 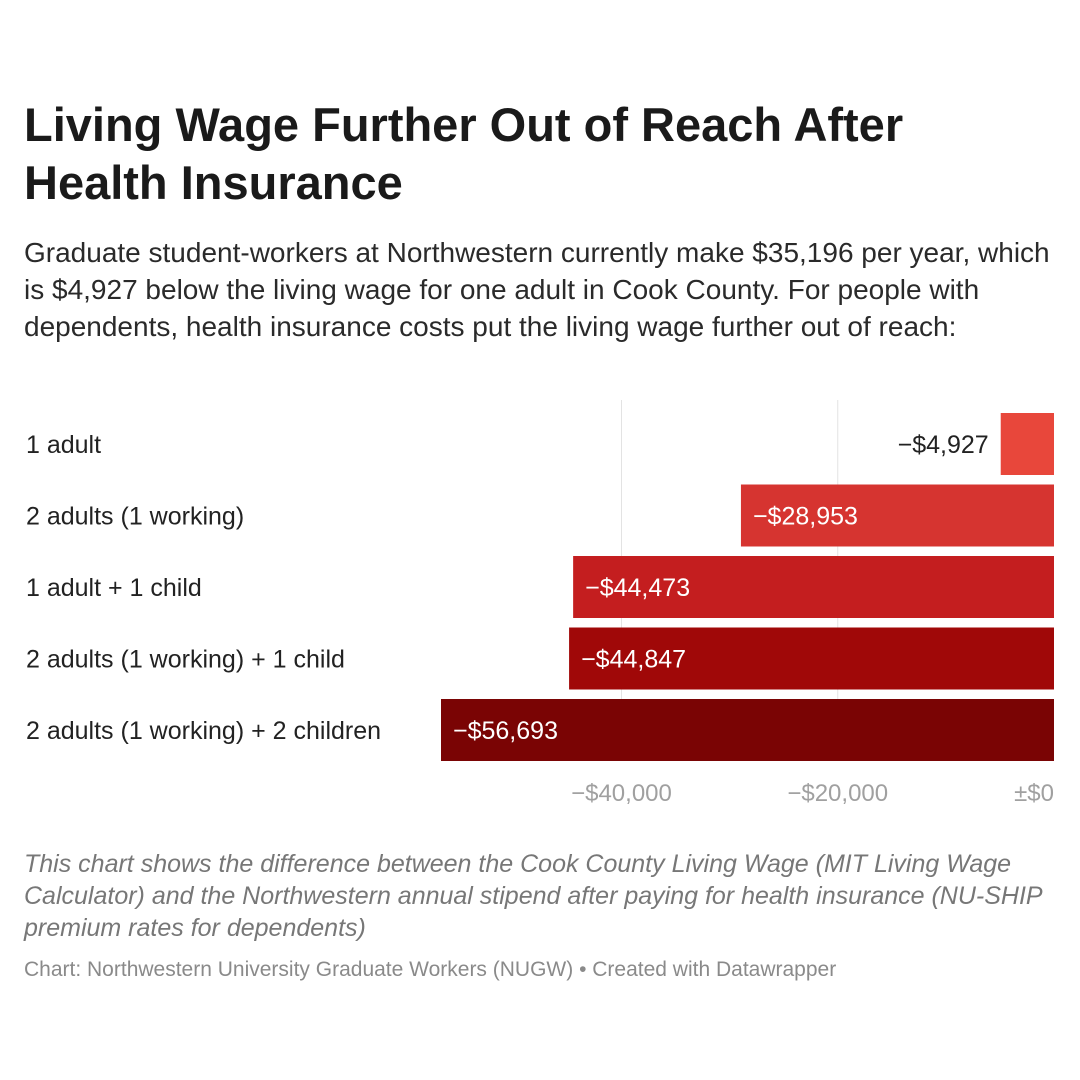 I want to click on category-label: 2 adults (1 working) + 2 children, so click(x=203, y=731).